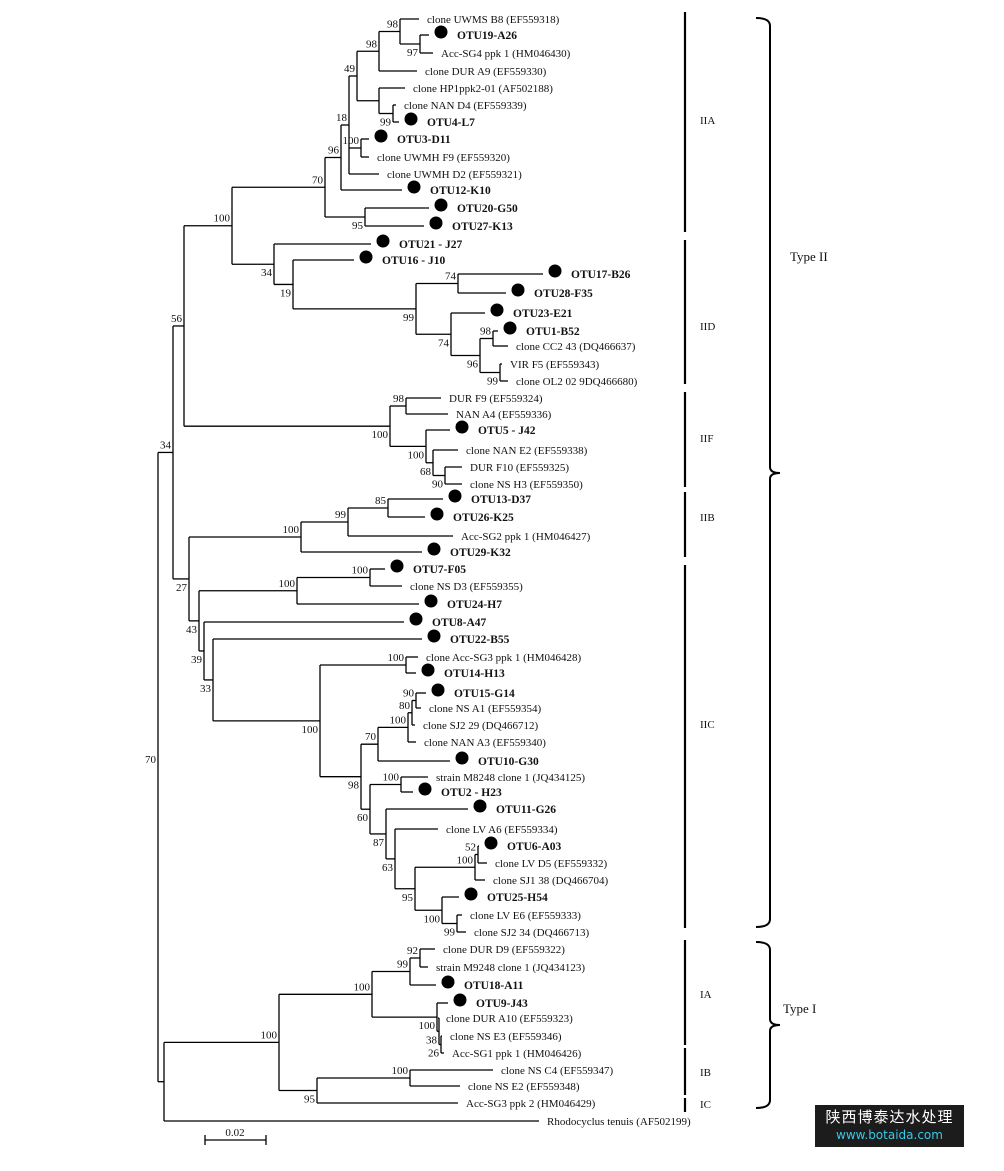 The image size is (1004, 1171). Describe the element at coordinates (551, 881) in the screenshot. I see `leaf-label: clone SJ1 38 (DQ466704)` at that location.